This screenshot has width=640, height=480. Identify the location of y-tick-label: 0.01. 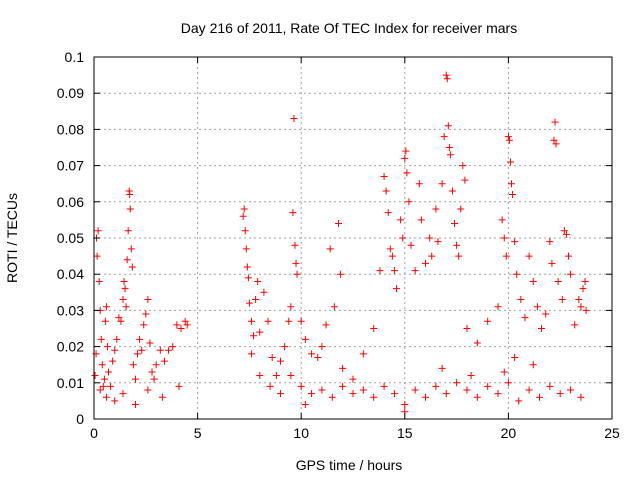
(70, 383).